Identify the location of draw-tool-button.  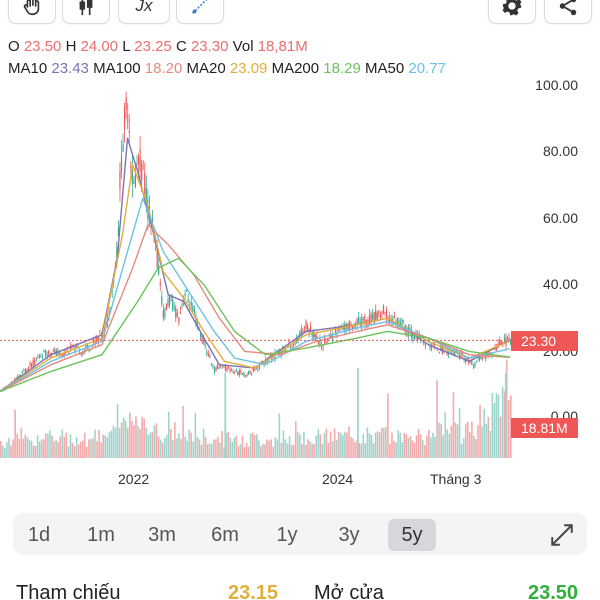
(200, 12).